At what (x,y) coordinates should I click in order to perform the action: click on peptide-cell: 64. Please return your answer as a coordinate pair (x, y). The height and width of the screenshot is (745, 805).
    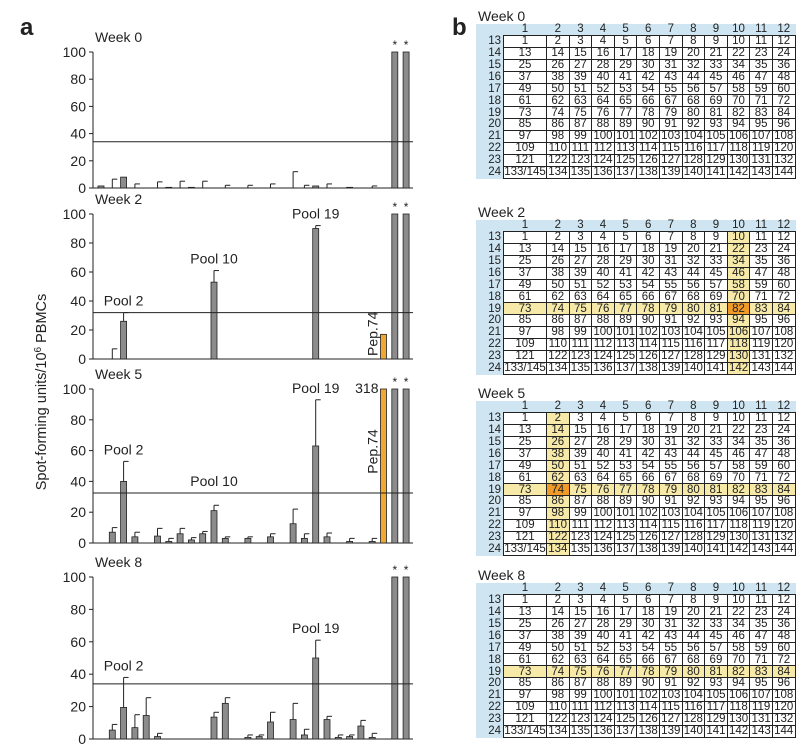
    Looking at the image, I should click on (603, 297).